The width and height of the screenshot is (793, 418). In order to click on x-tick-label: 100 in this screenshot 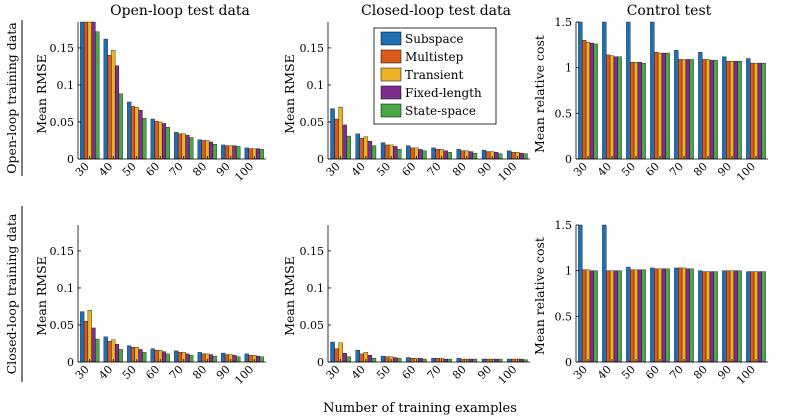, I will do `click(244, 172)`.